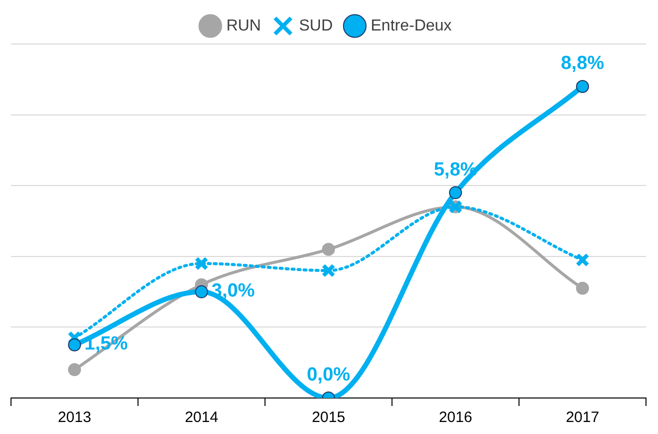 The width and height of the screenshot is (658, 434). What do you see at coordinates (315, 25) in the screenshot?
I see `legend-label: SUD` at bounding box center [315, 25].